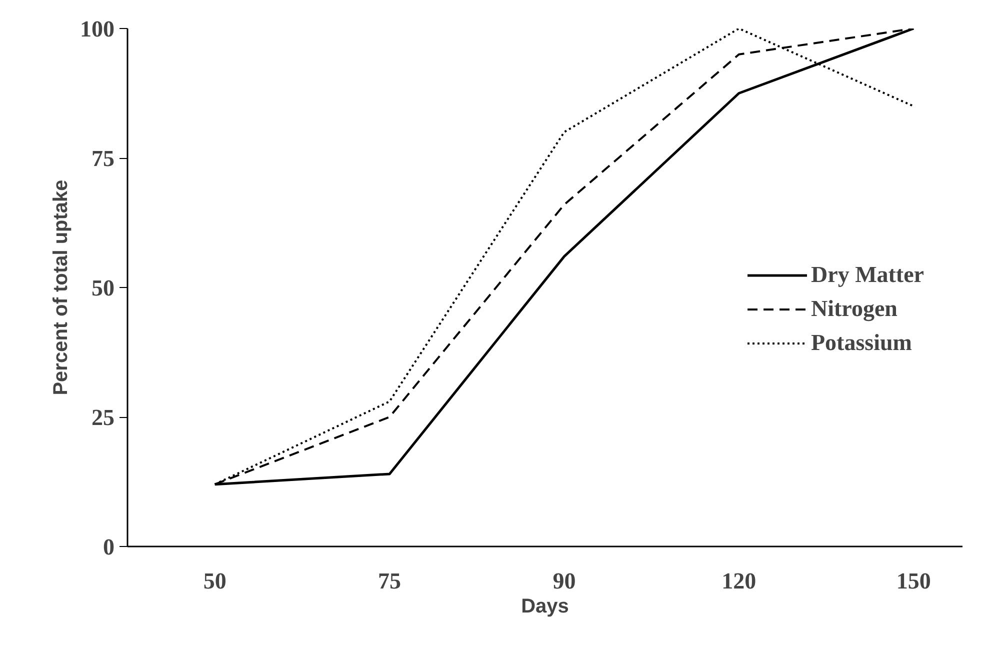  I want to click on legend-label: Potassium, so click(861, 343).